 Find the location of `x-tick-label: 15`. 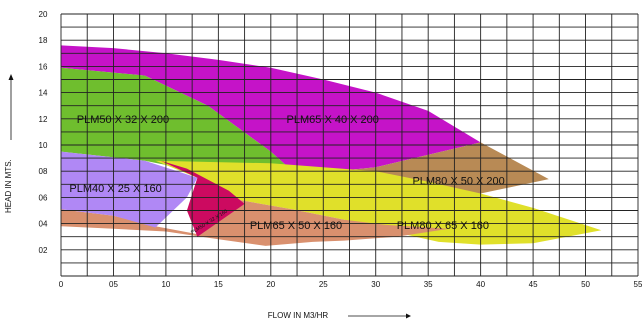

x-tick-label: 15 is located at coordinates (218, 284).